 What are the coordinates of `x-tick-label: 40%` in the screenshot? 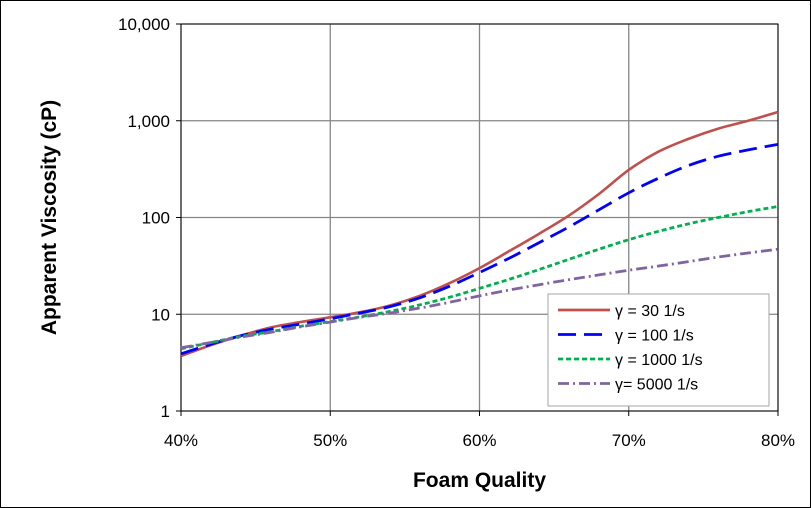 It's located at (181, 440).